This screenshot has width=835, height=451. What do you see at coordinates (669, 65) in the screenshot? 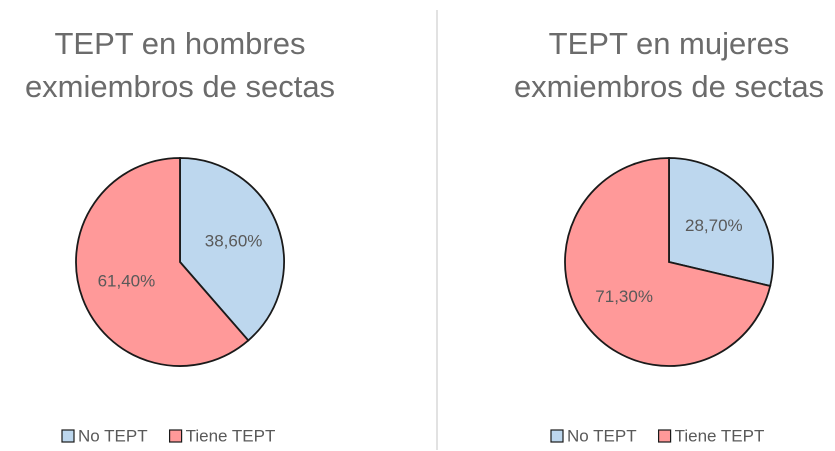
I see `chart-title: TEPT en mujeres exmiembros de sectas` at bounding box center [669, 65].